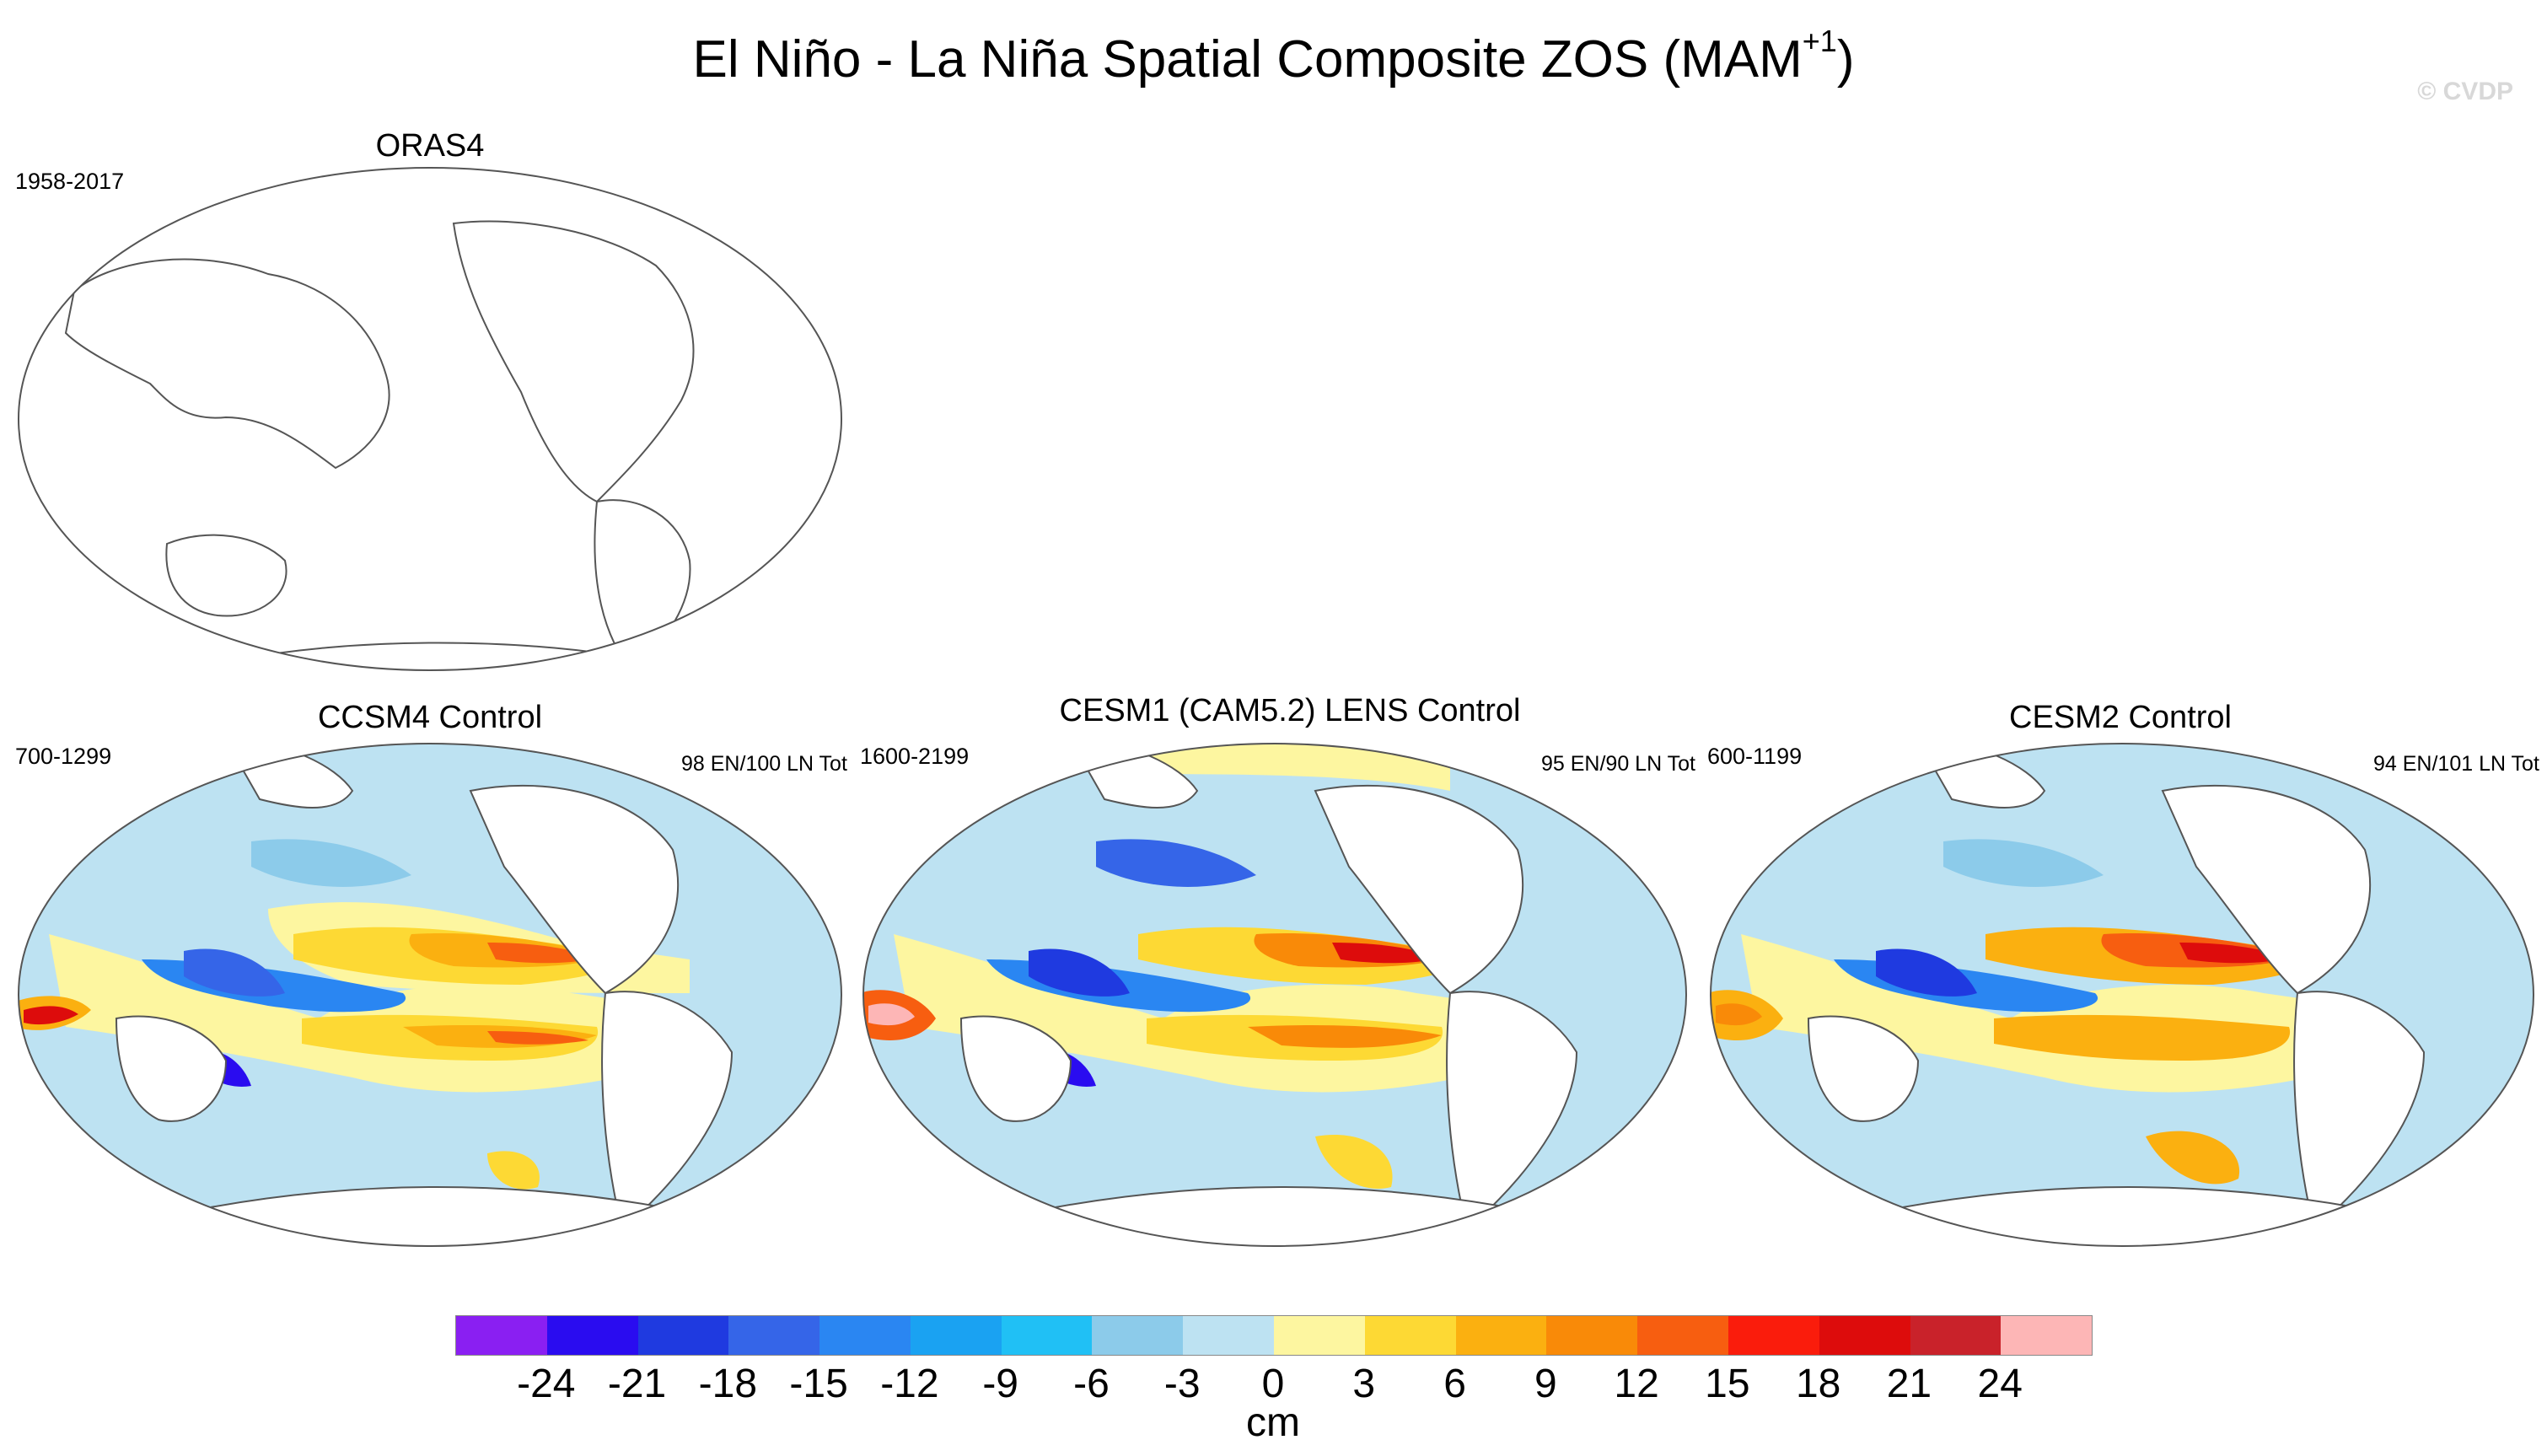 This screenshot has height=1456, width=2547. Describe the element at coordinates (63, 756) in the screenshot. I see `panel-period-ccsm4: 700-1299` at that location.